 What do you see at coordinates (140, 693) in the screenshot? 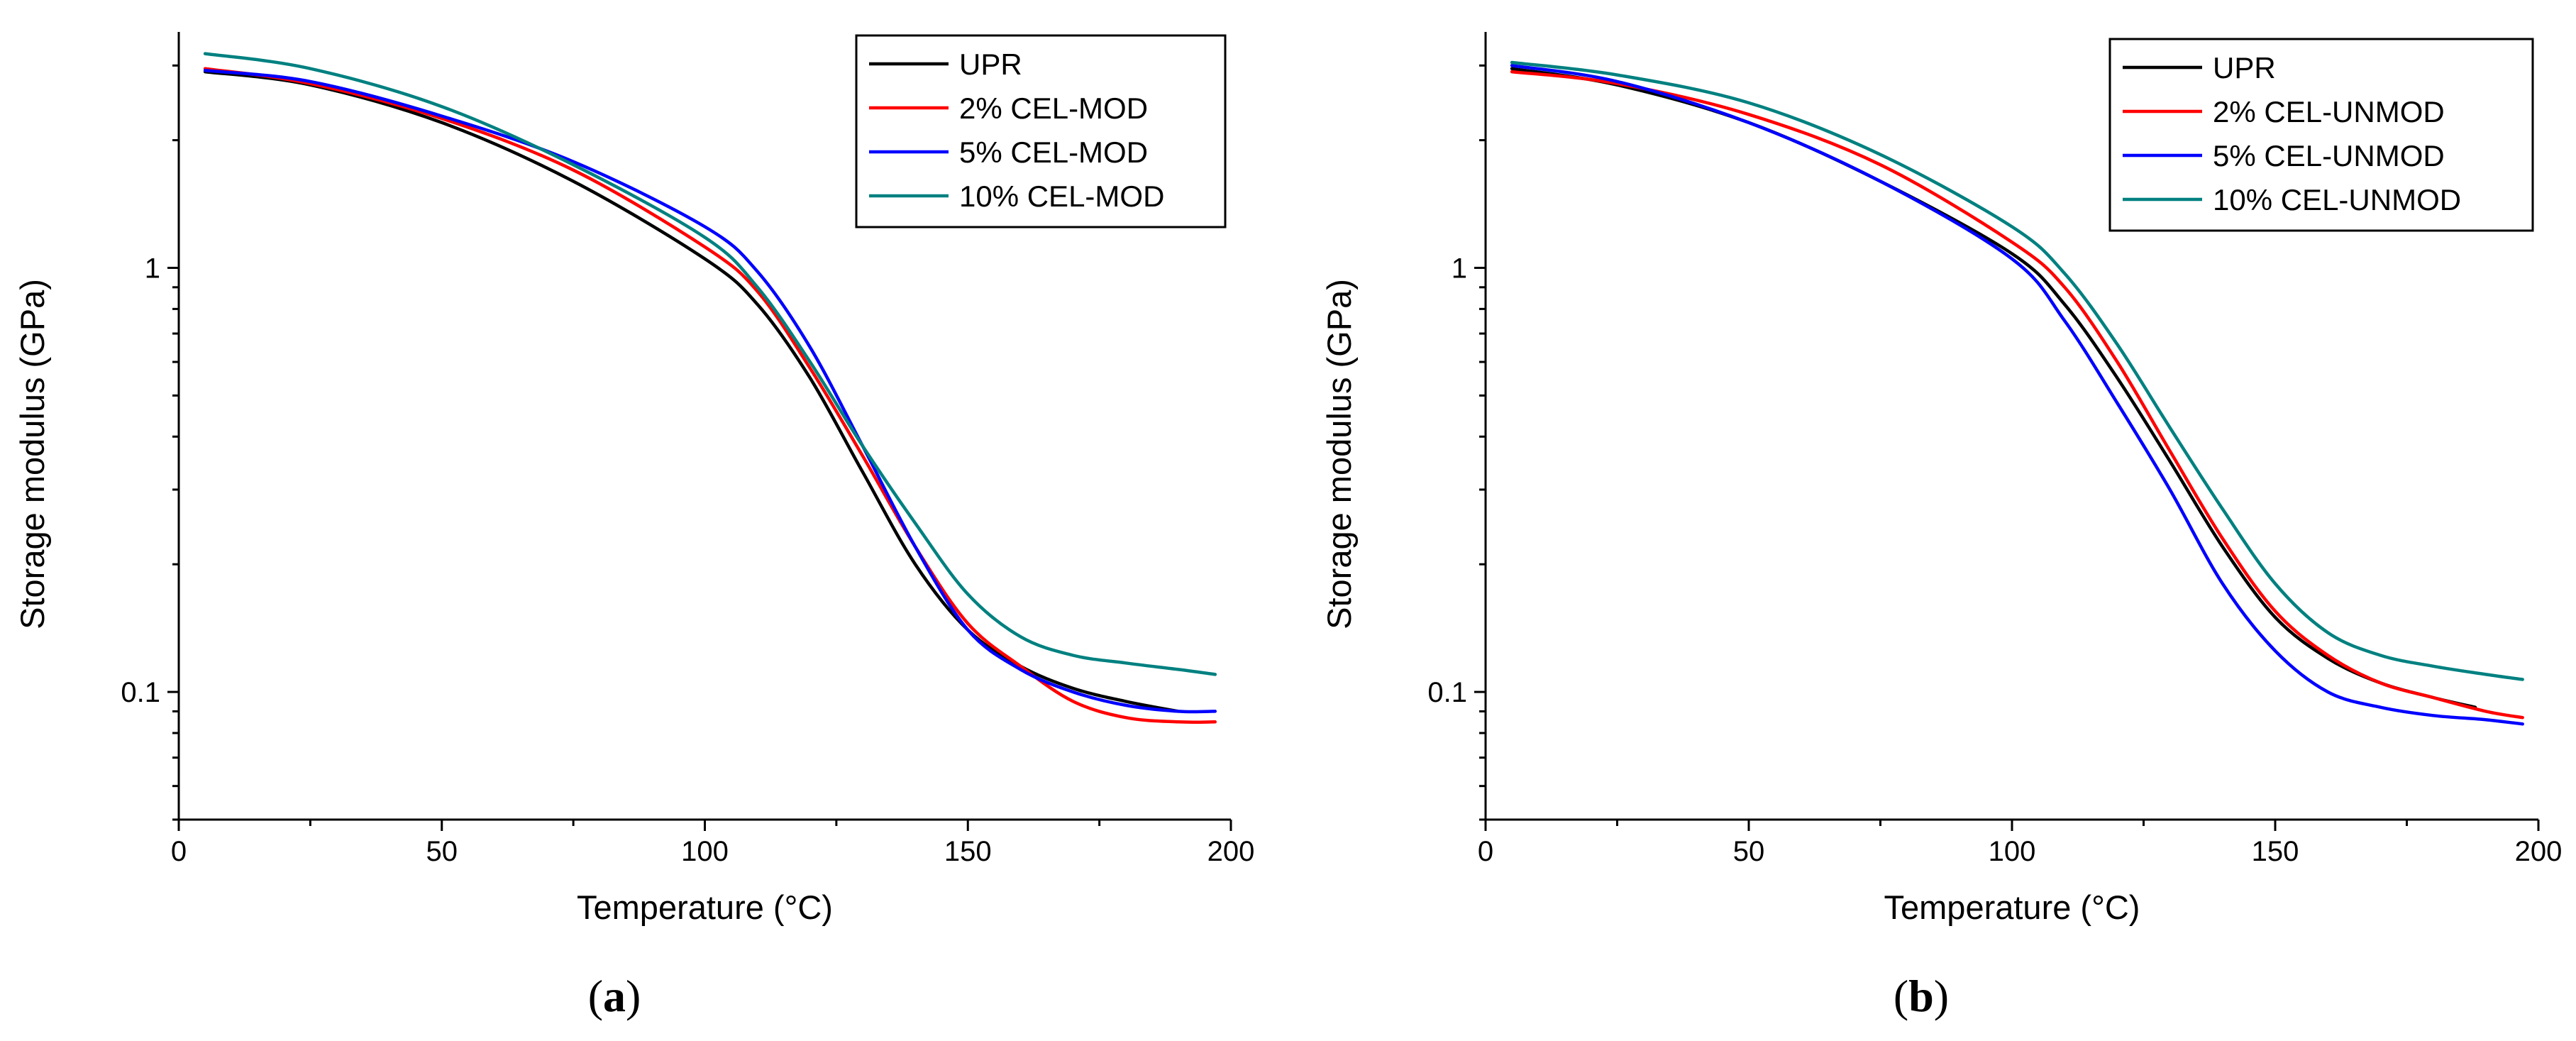
I see `y-tick-label-a-0_1: 0.1` at bounding box center [140, 693].